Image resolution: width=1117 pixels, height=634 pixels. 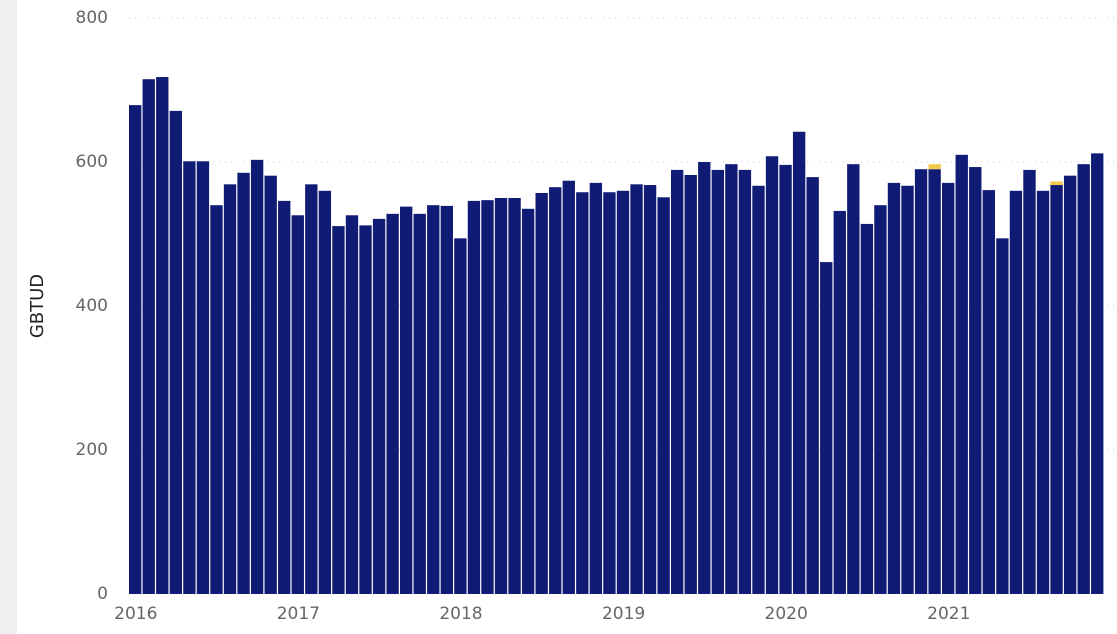 What do you see at coordinates (102, 594) in the screenshot?
I see `y-tick-label: 0` at bounding box center [102, 594].